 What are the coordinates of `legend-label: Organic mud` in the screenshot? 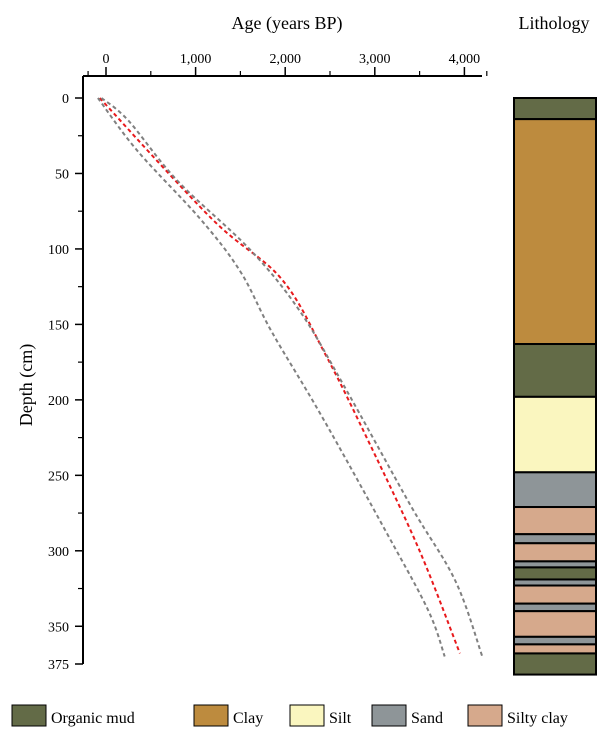 It's located at (93, 718).